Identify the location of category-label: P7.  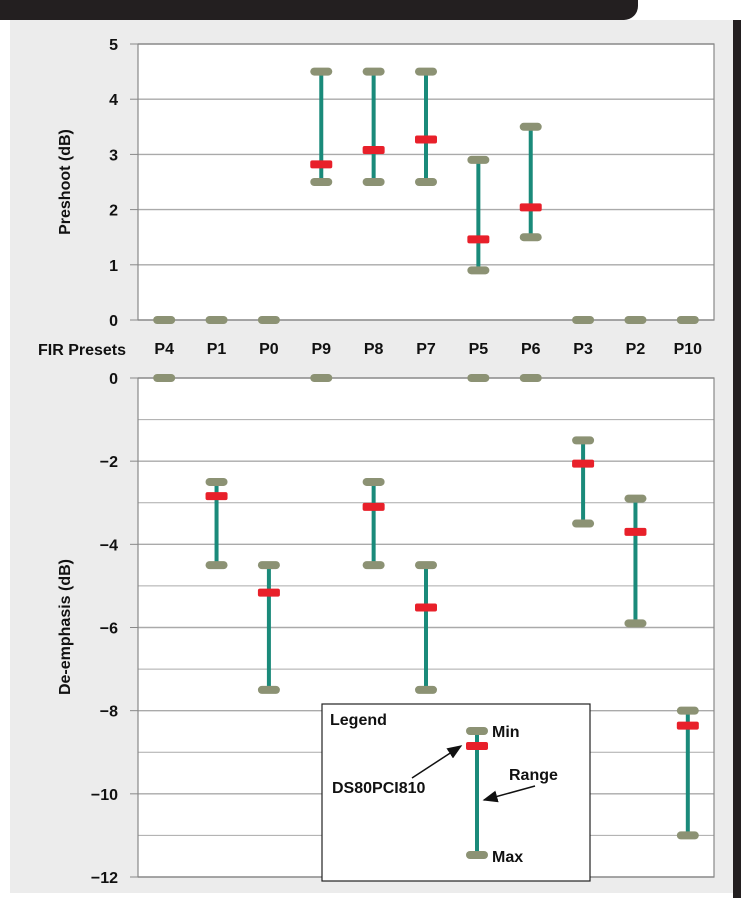
(426, 349).